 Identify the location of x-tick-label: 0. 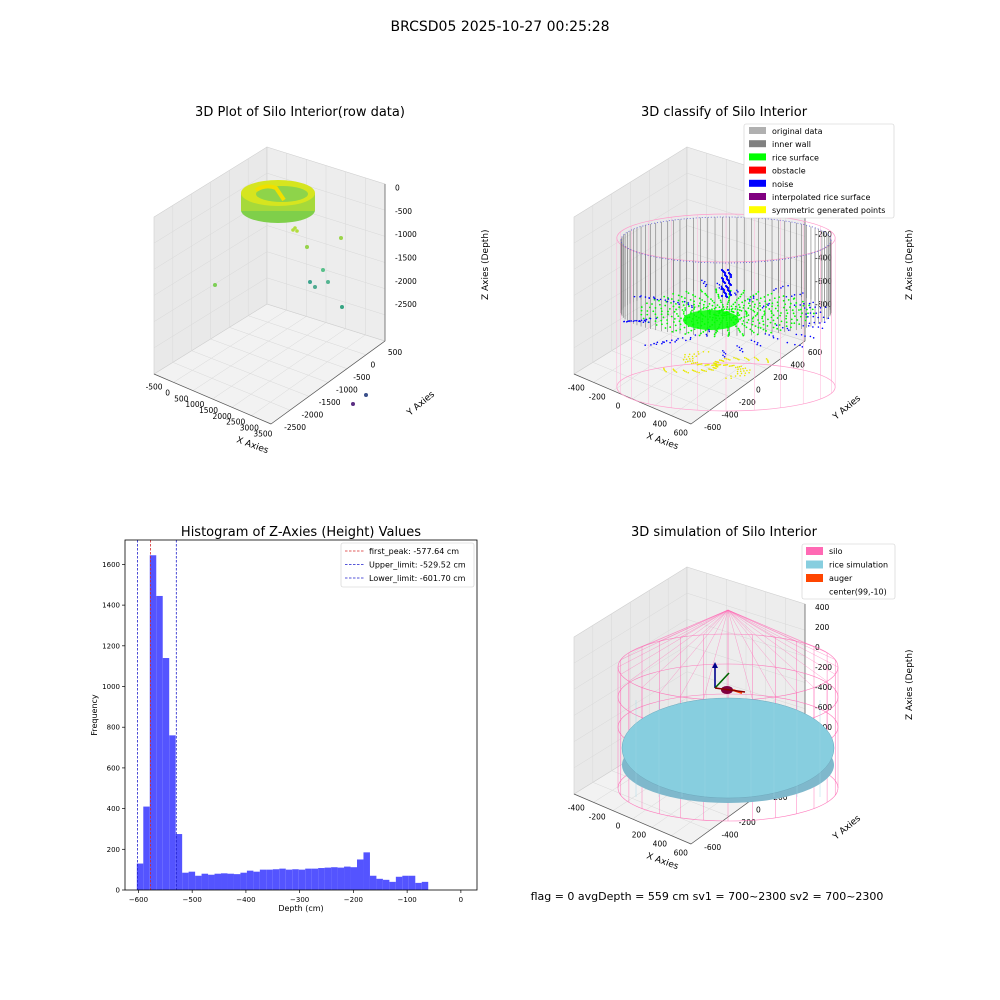
(461, 900).